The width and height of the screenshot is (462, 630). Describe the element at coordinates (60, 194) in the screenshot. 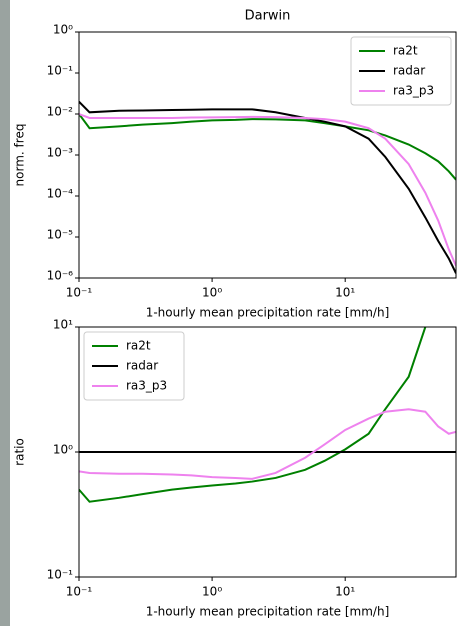

I see `y-tick-label: 10⁻⁴` at that location.